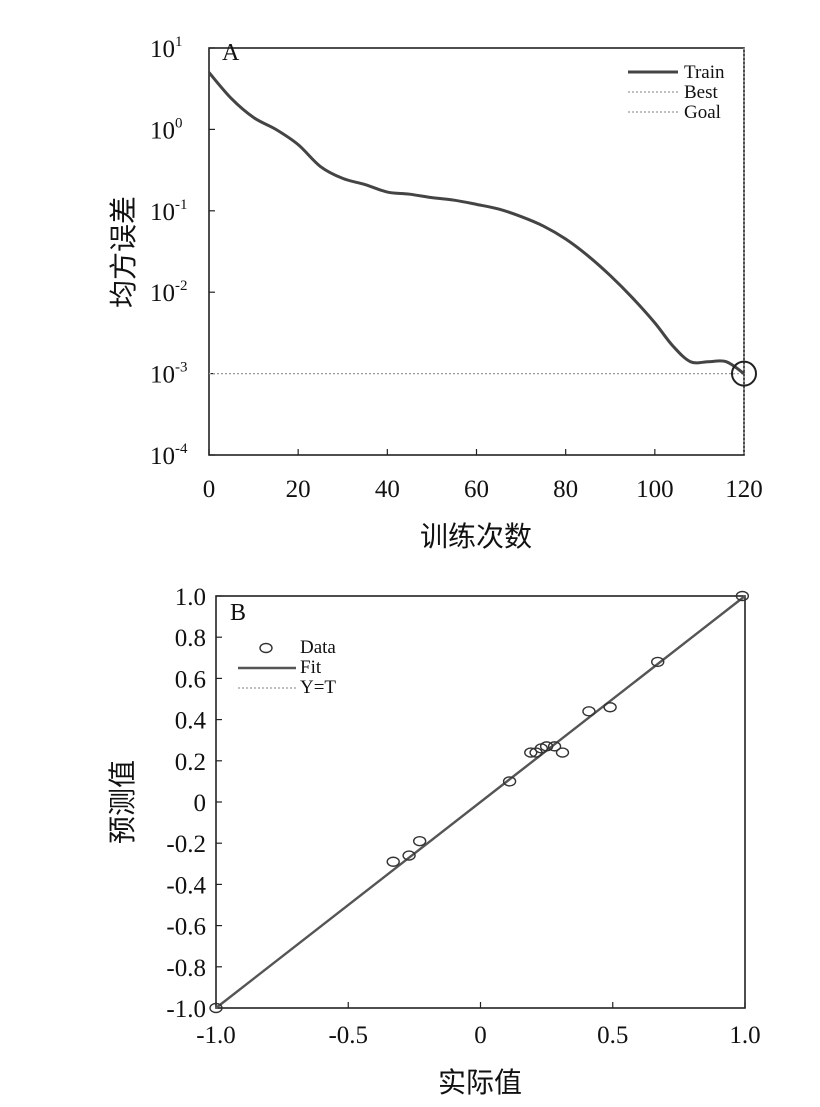 This screenshot has height=1107, width=820. What do you see at coordinates (266, 648) in the screenshot?
I see `legend-marker` at bounding box center [266, 648].